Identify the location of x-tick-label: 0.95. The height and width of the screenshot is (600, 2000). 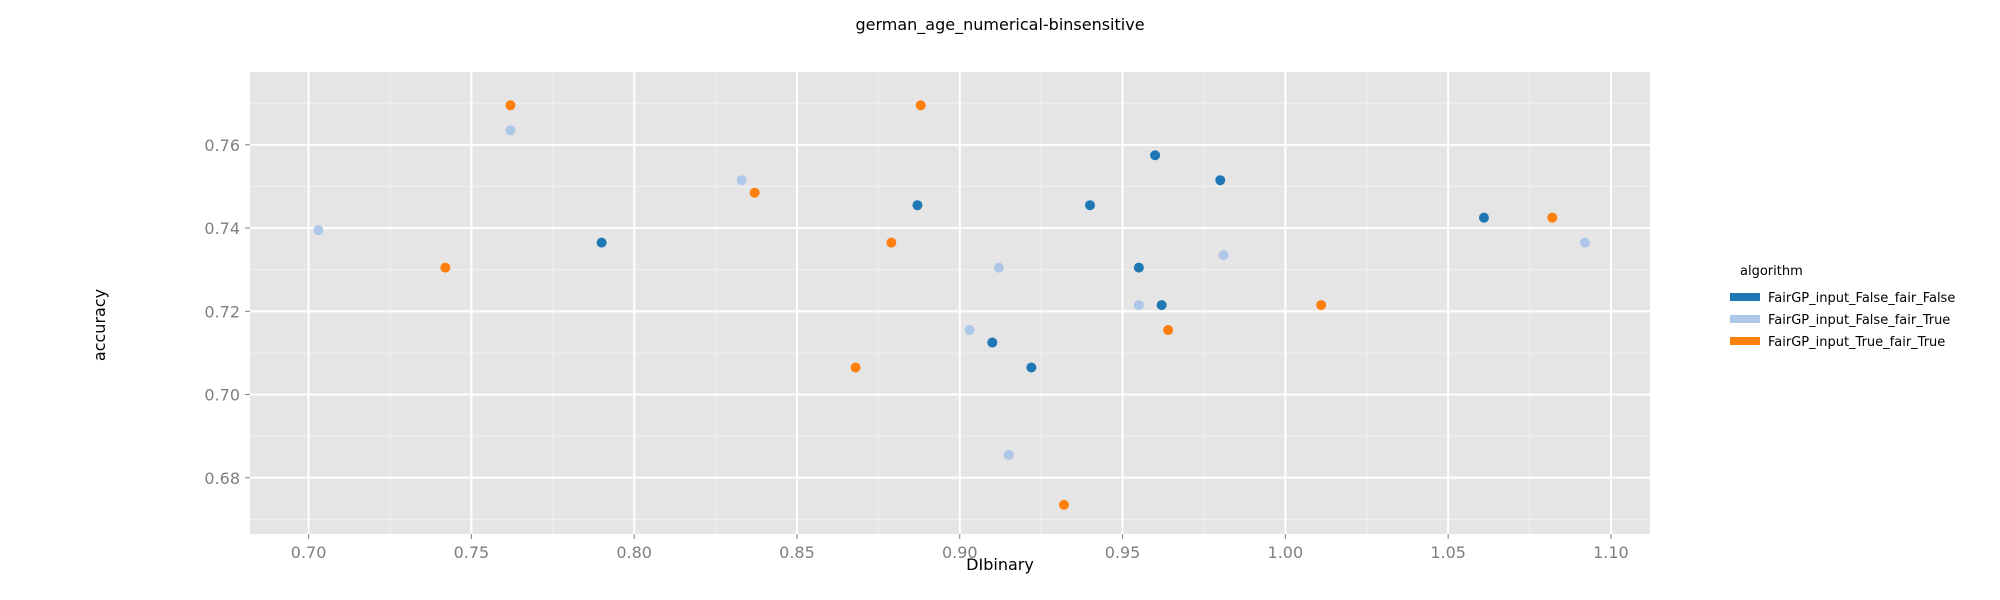
(1123, 552).